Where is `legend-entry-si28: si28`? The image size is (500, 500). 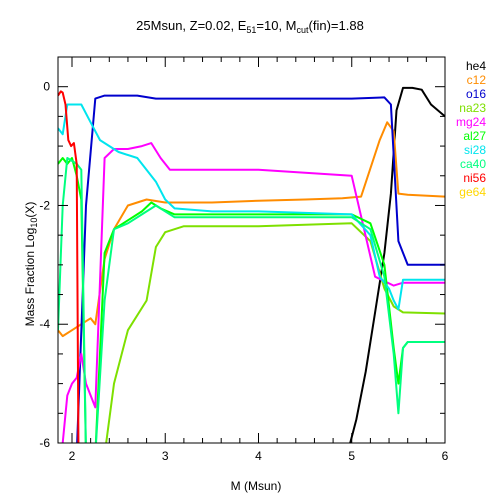 legend-entry-si28: si28 is located at coordinates (475, 150).